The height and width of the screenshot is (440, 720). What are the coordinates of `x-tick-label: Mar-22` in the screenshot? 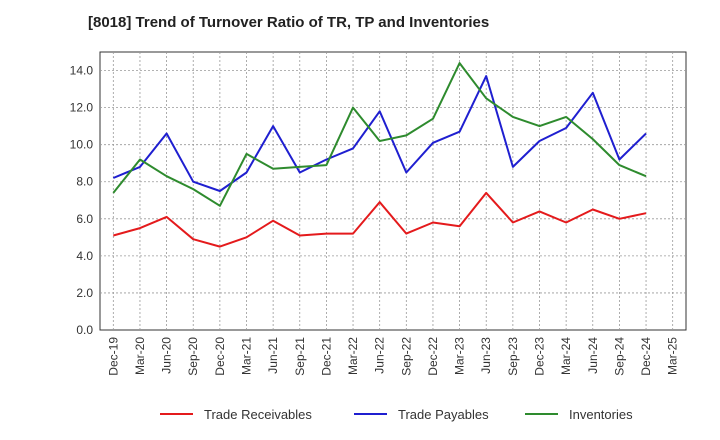 It's located at (353, 356).